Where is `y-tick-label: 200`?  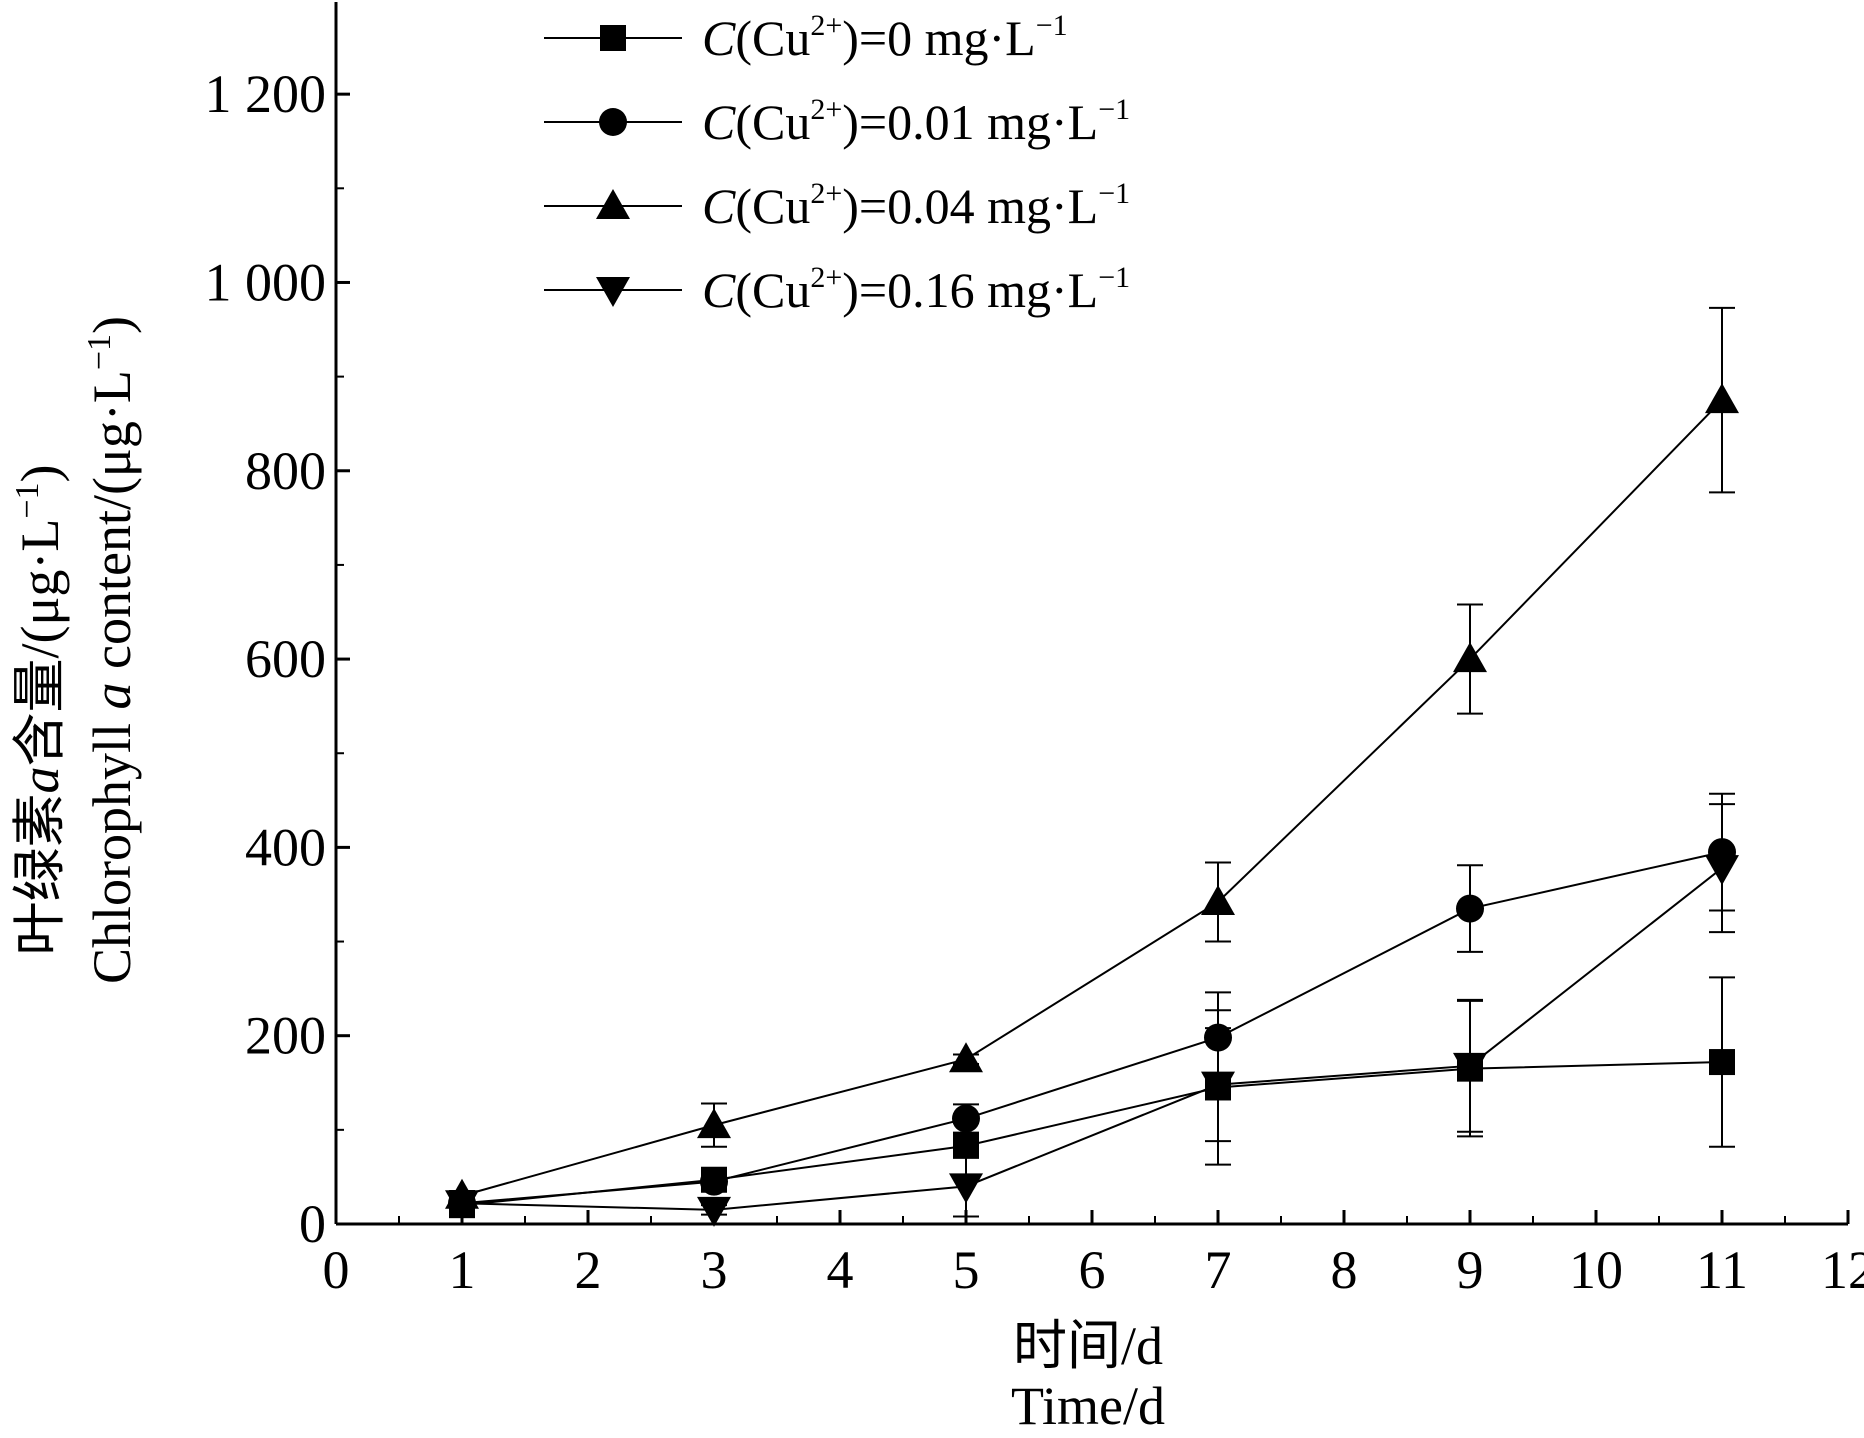
y-tick-label: 200 is located at coordinates (285, 1036).